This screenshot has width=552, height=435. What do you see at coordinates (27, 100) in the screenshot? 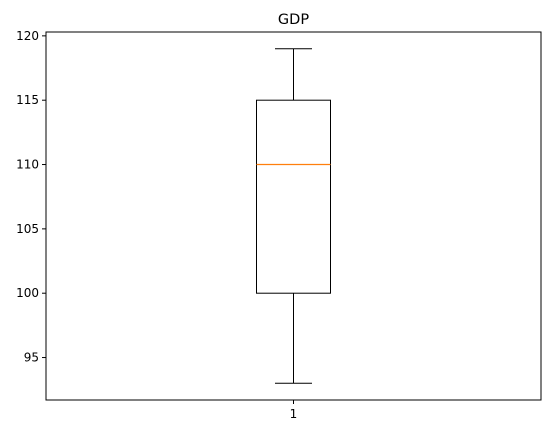
I see `y-tick-label: 115` at bounding box center [27, 100].